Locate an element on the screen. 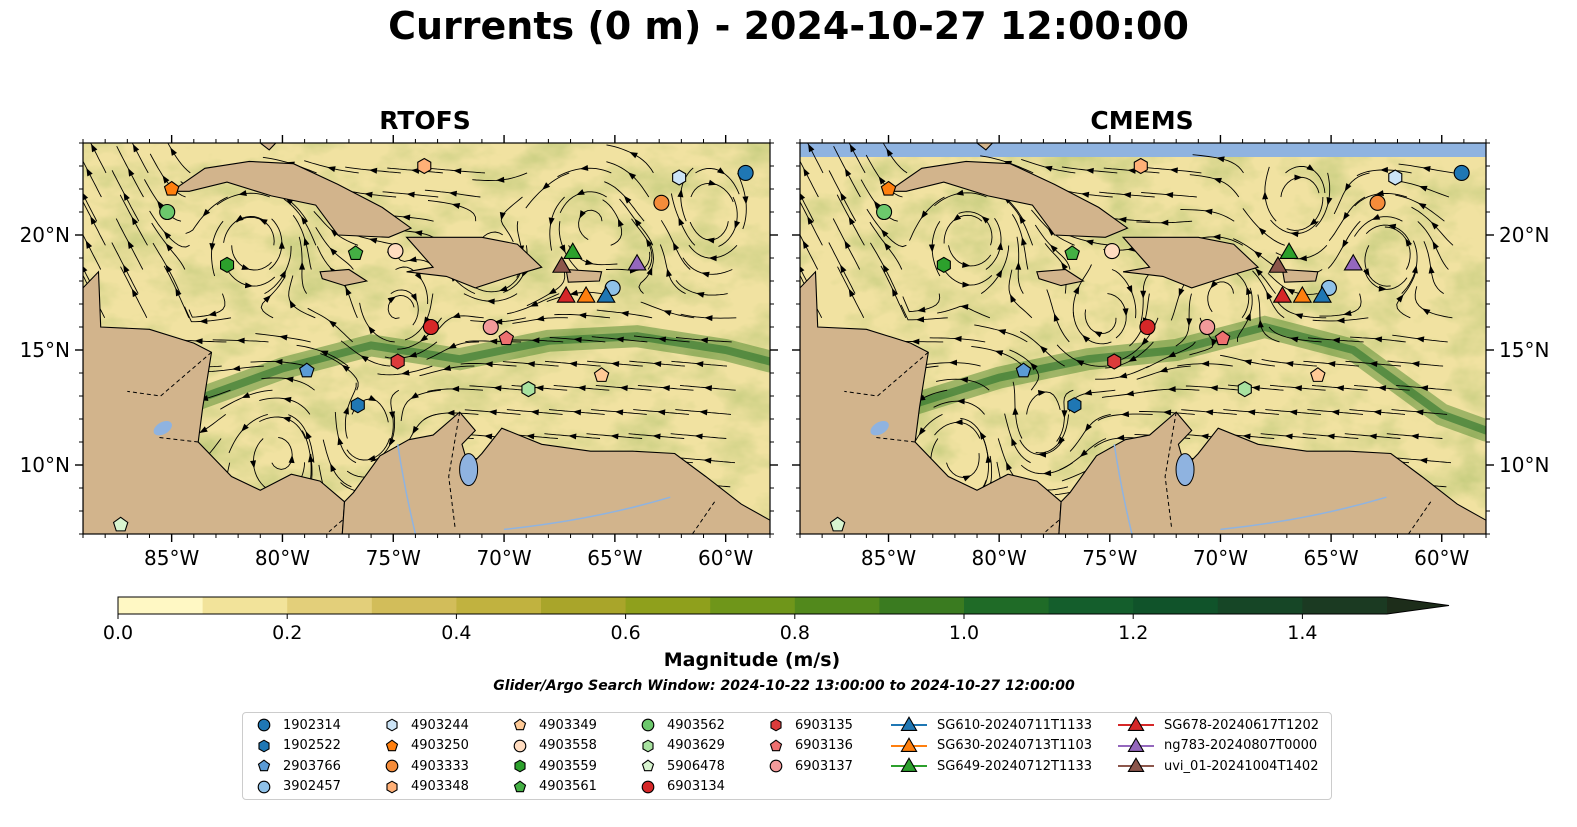 This screenshot has width=1577, height=827. lon-tick-label: 70°W is located at coordinates (1220, 558).